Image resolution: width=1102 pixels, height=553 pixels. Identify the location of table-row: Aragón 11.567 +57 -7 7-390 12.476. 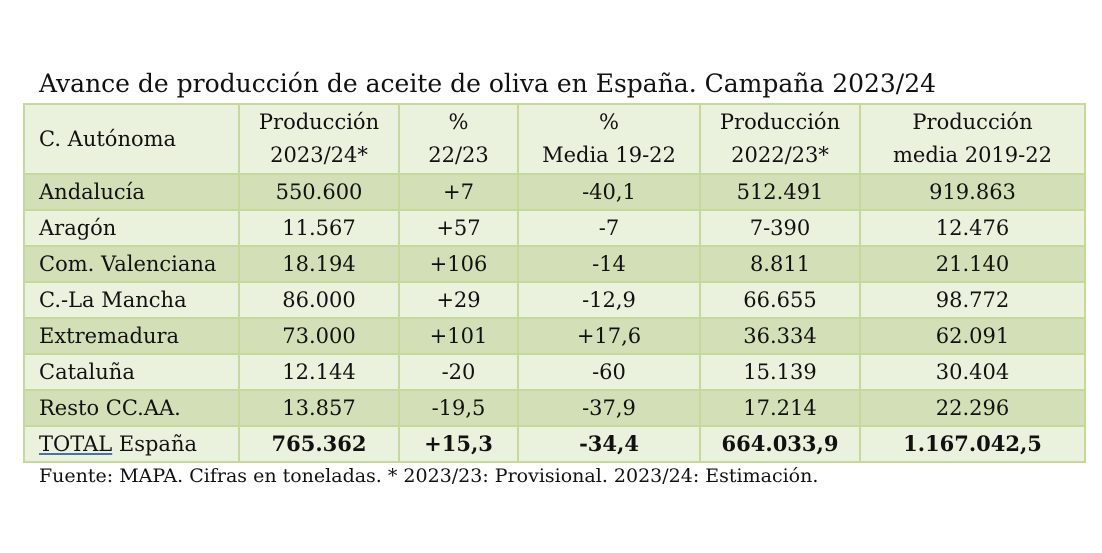
(554, 228).